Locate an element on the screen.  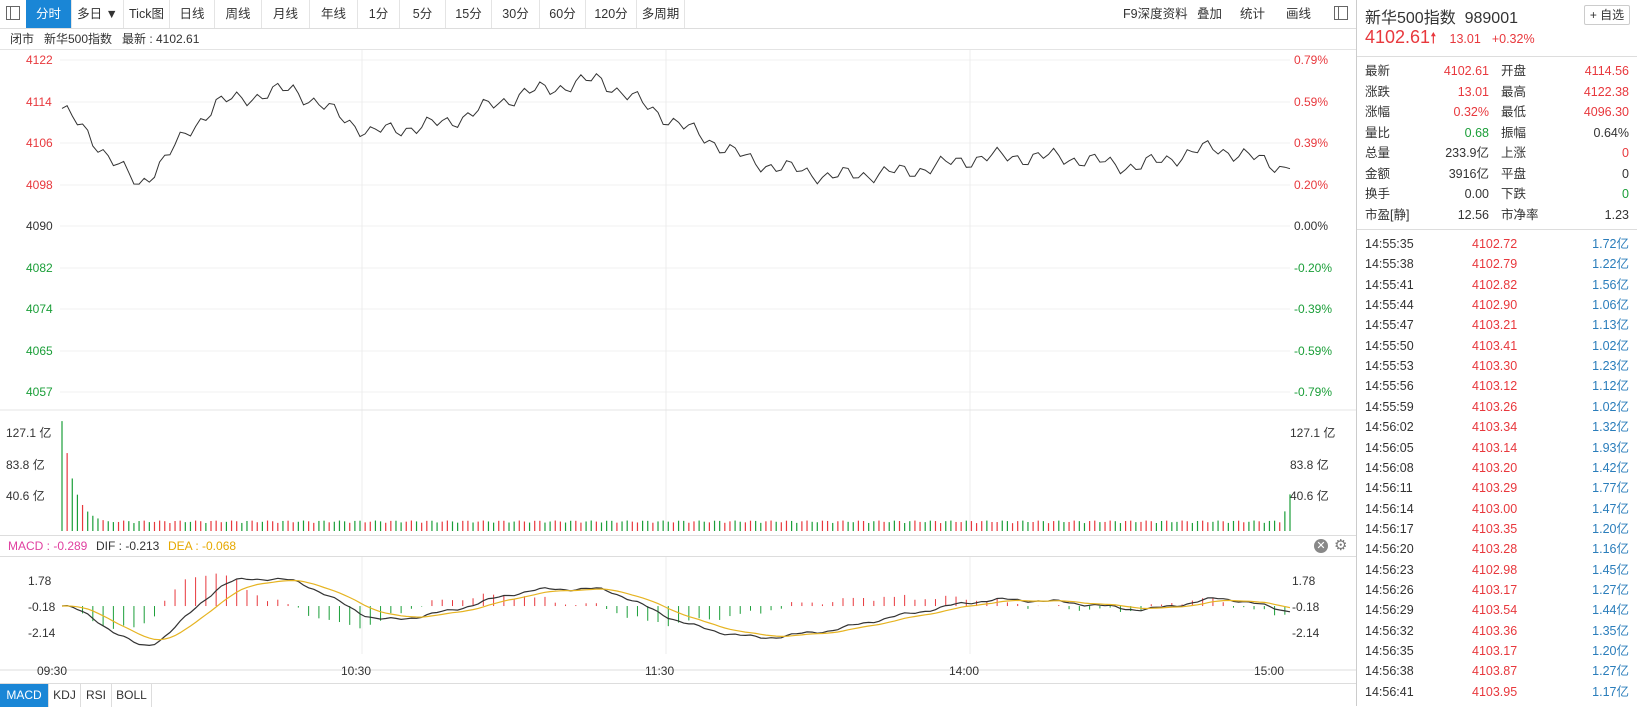
quote-row: 最新 4102.61 开盘 4114.56 is located at coordinates (1497, 71).